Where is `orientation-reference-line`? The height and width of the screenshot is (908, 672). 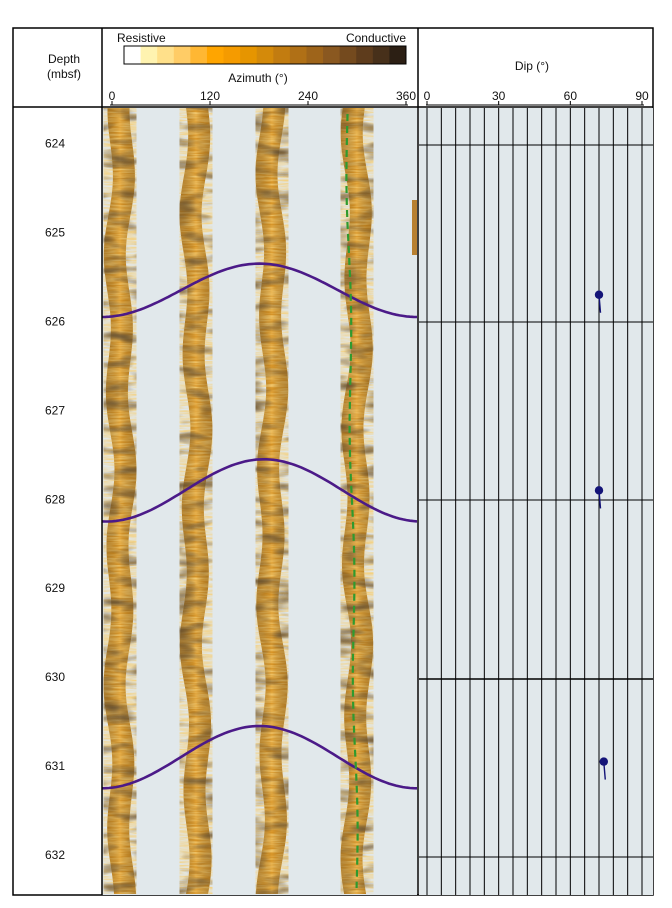 orientation-reference-line is located at coordinates (352, 501).